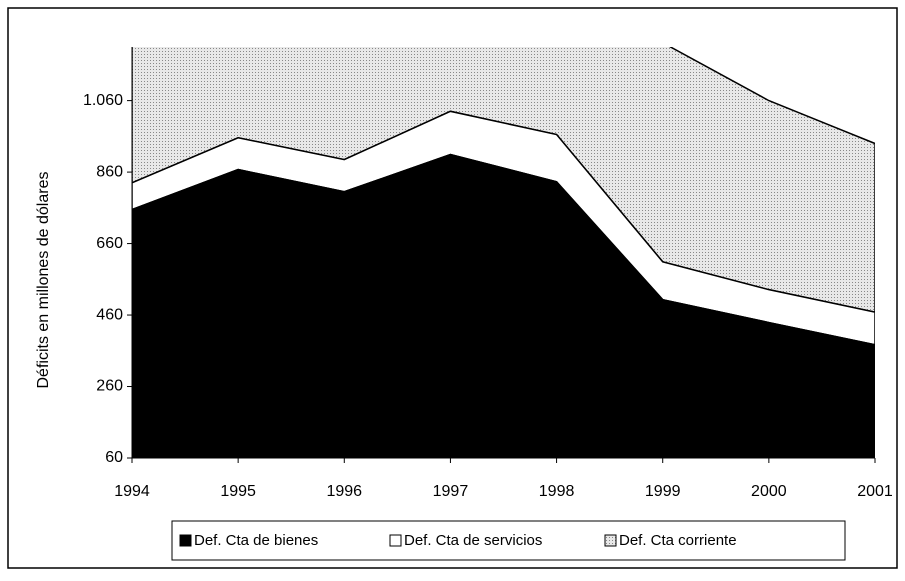 This screenshot has height=581, width=905. I want to click on x-tick-label: 1999, so click(663, 491).